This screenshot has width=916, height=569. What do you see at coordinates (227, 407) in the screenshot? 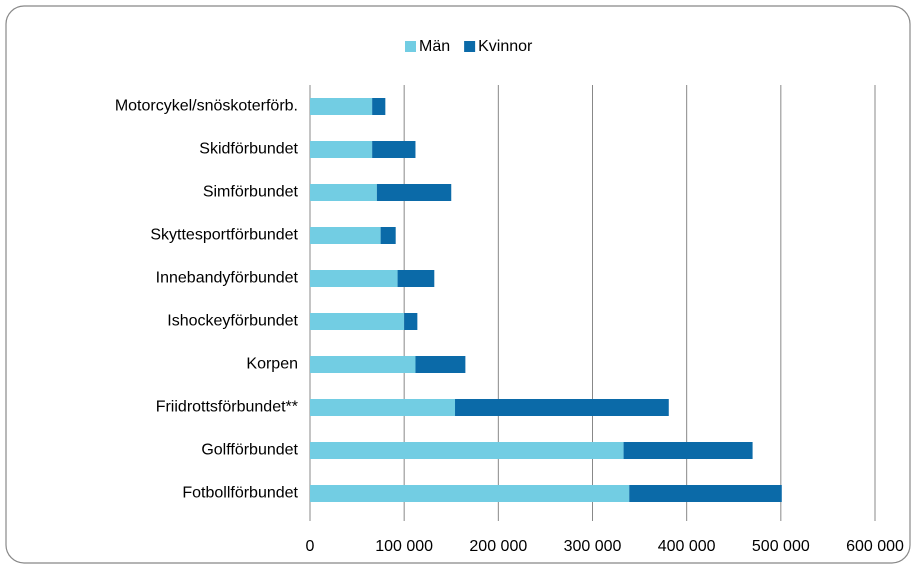
I see `y-tick-label: Friidrottsförbundet**` at bounding box center [227, 407].